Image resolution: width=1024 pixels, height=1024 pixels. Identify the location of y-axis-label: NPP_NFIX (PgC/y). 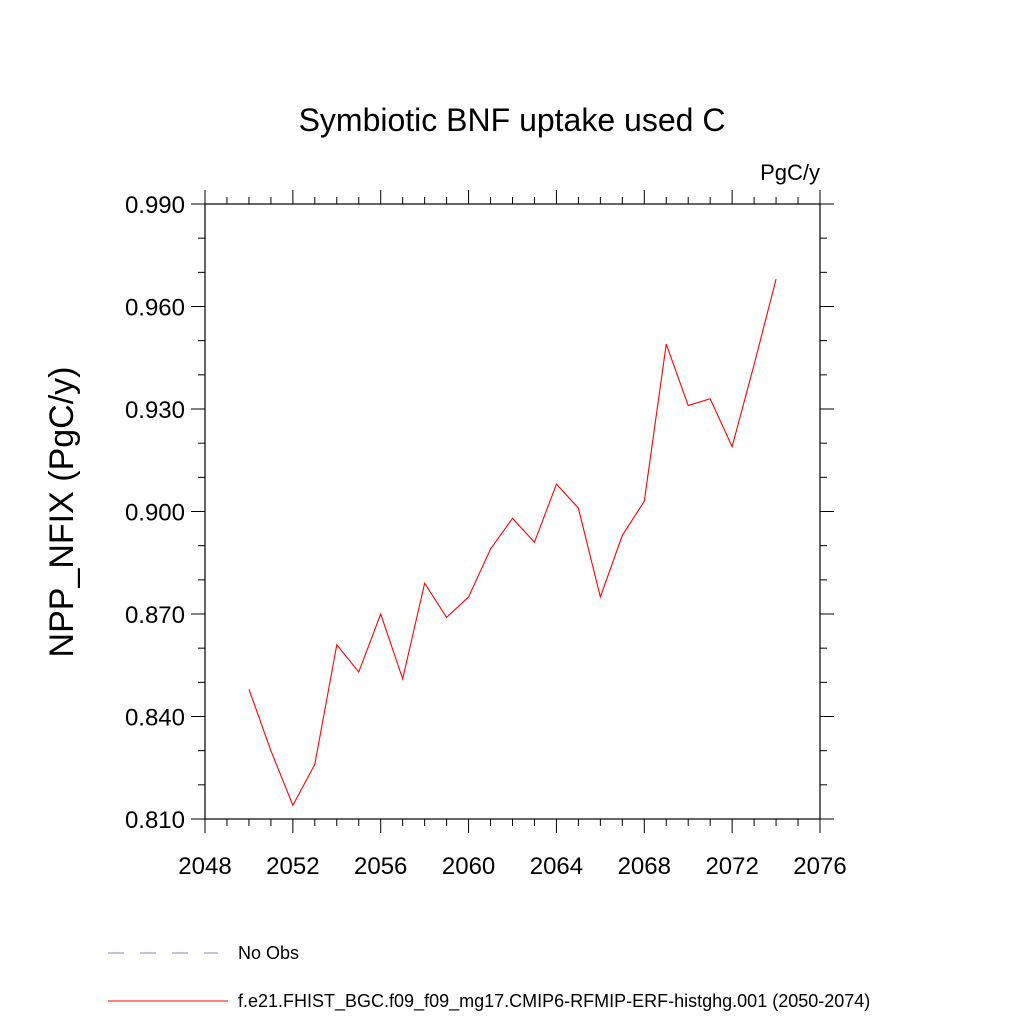
(62, 512).